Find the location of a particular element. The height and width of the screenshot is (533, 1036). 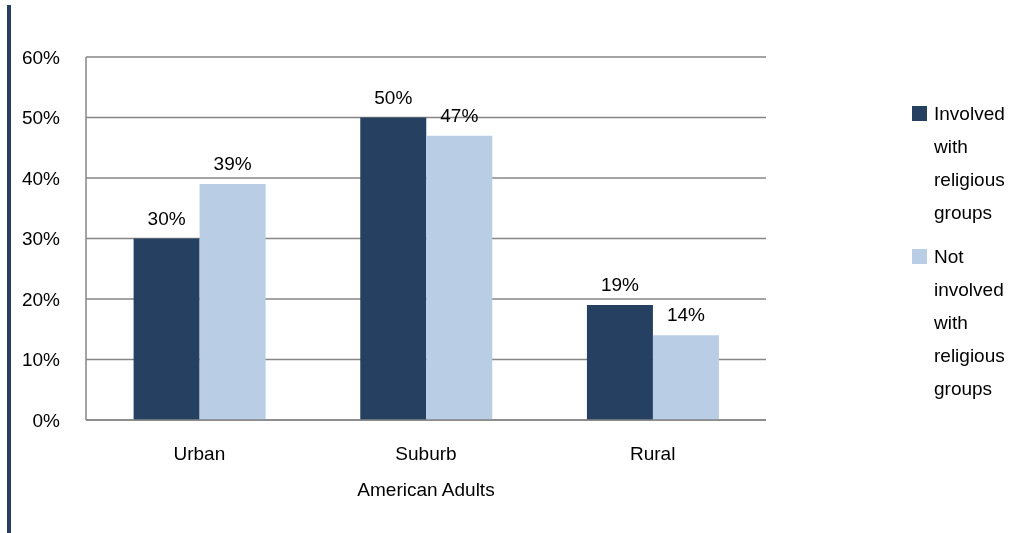

data-label: 39% is located at coordinates (232, 164).